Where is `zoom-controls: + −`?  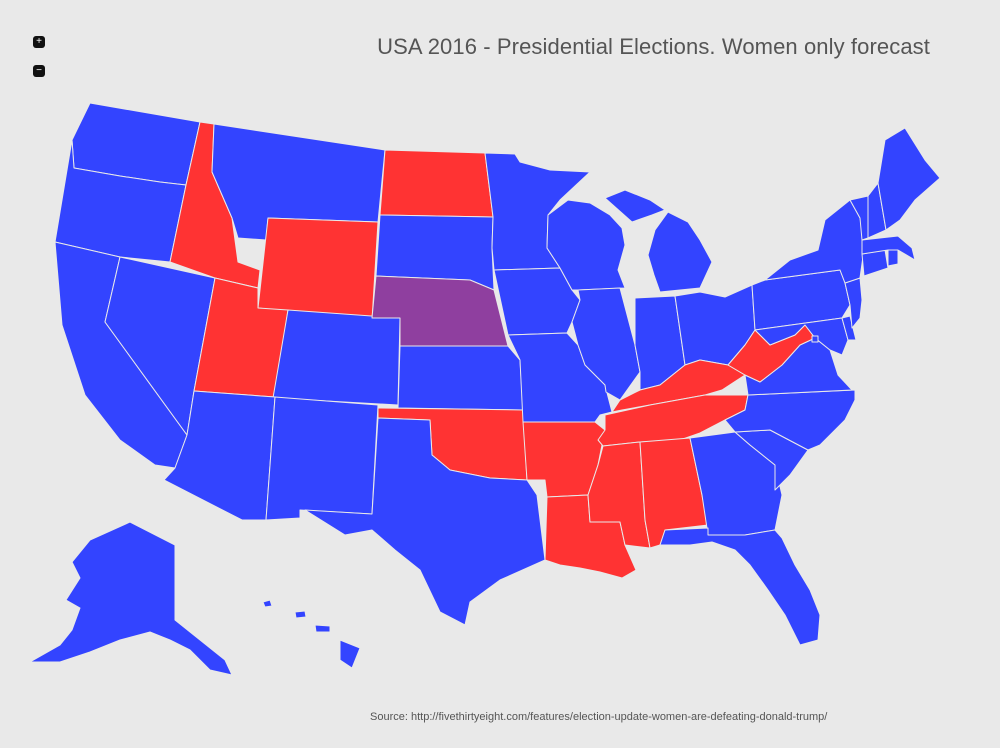
zoom-controls: + − is located at coordinates (40, 65).